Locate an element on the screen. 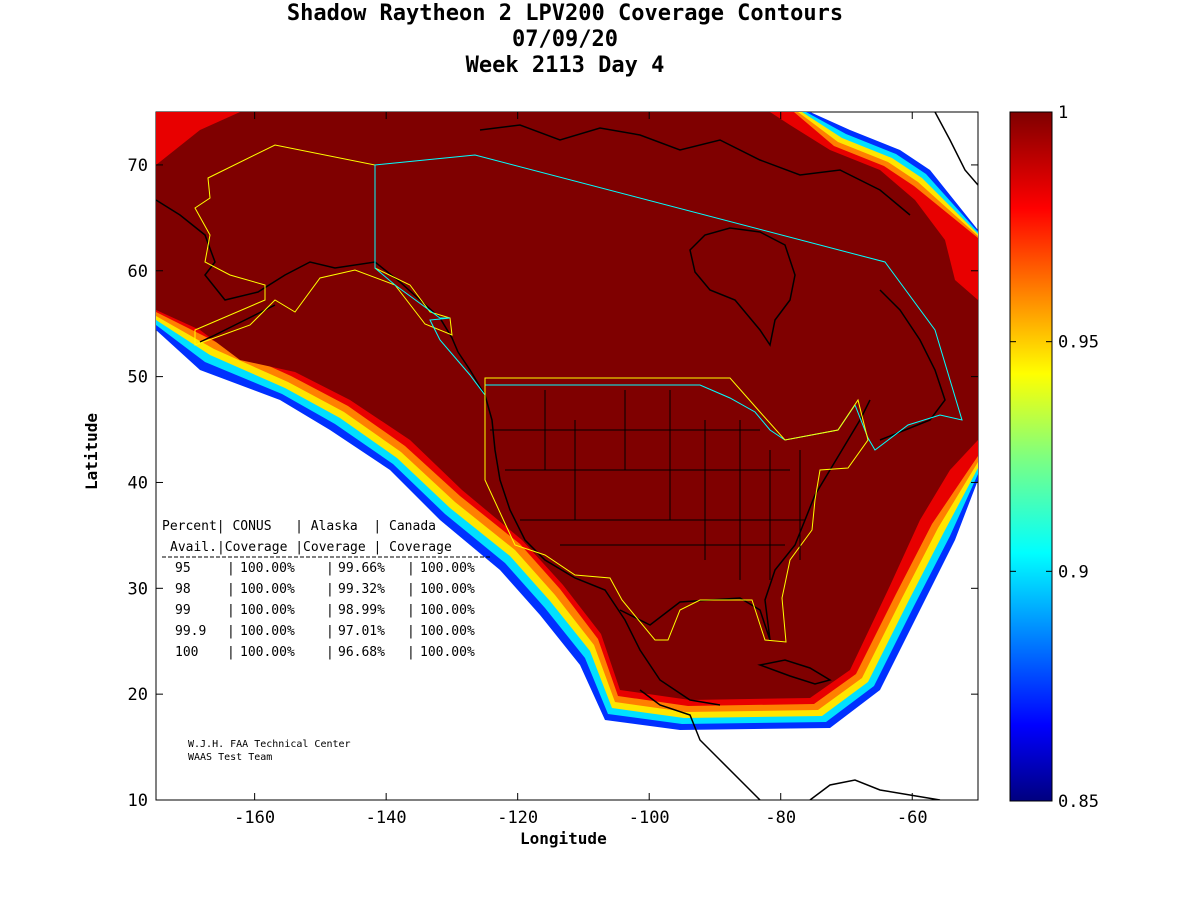 Image resolution: width=1200 pixels, height=900 pixels. row-alaska: 97.01% is located at coordinates (361, 631).